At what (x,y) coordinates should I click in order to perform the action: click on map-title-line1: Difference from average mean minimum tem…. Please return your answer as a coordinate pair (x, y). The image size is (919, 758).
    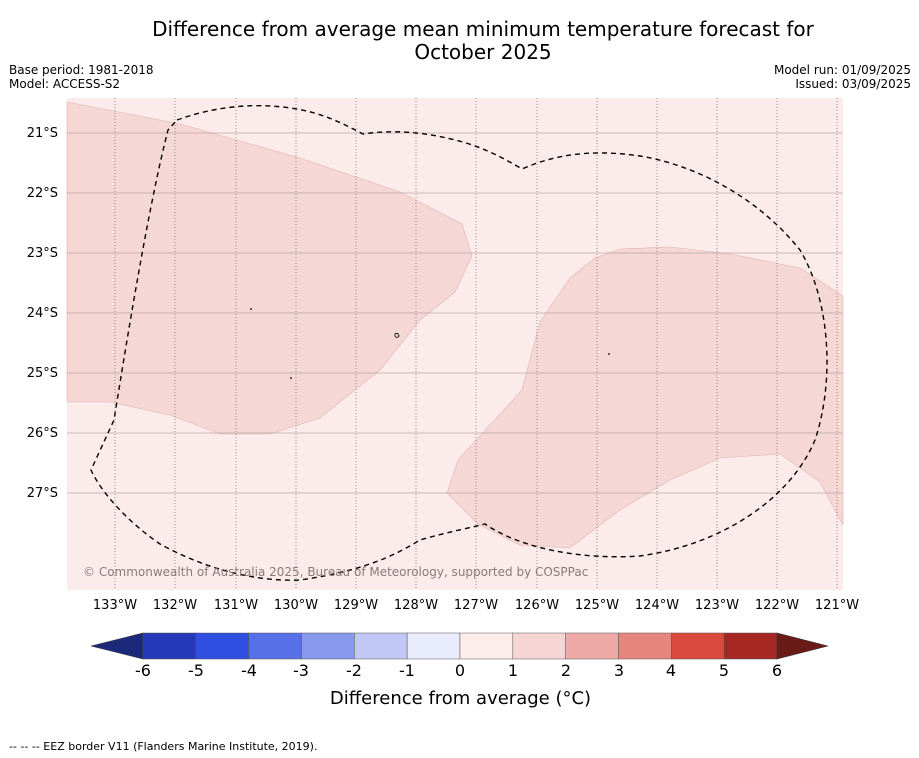
    Looking at the image, I should click on (483, 29).